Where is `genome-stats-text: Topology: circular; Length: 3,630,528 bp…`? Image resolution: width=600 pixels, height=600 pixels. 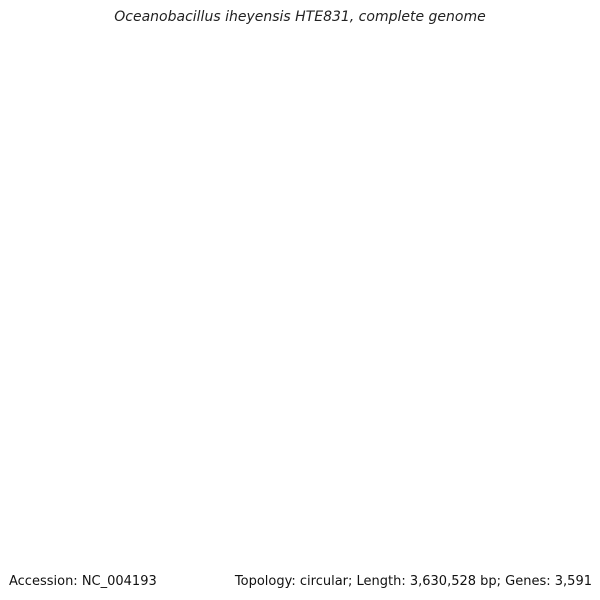 genome-stats-text: Topology: circular; Length: 3,630,528 bp… is located at coordinates (413, 581).